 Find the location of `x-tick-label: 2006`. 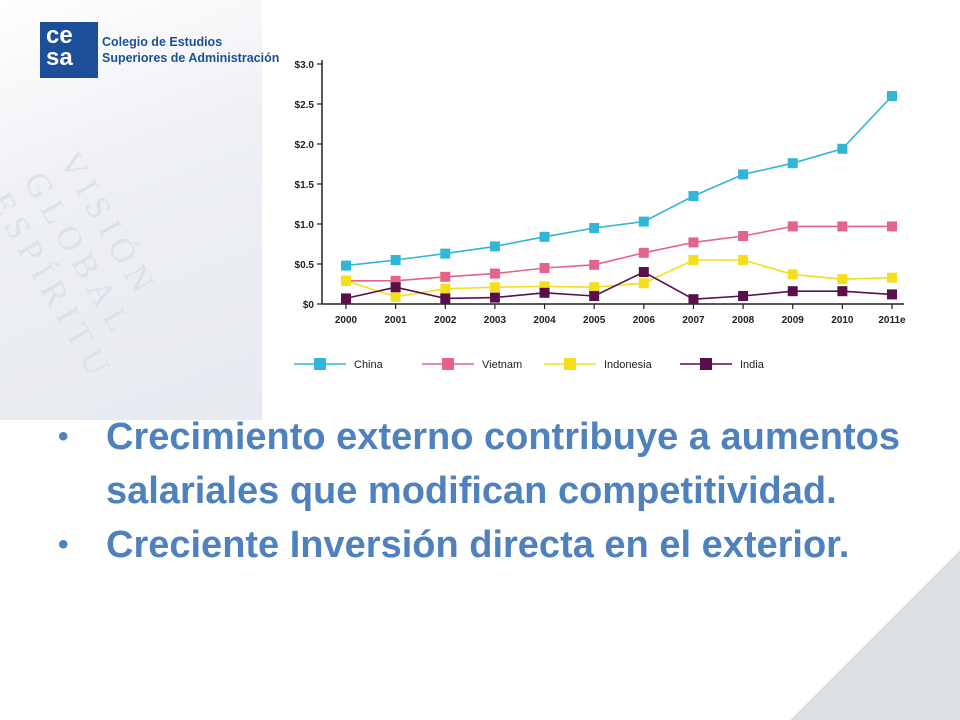

x-tick-label: 2006 is located at coordinates (644, 320).